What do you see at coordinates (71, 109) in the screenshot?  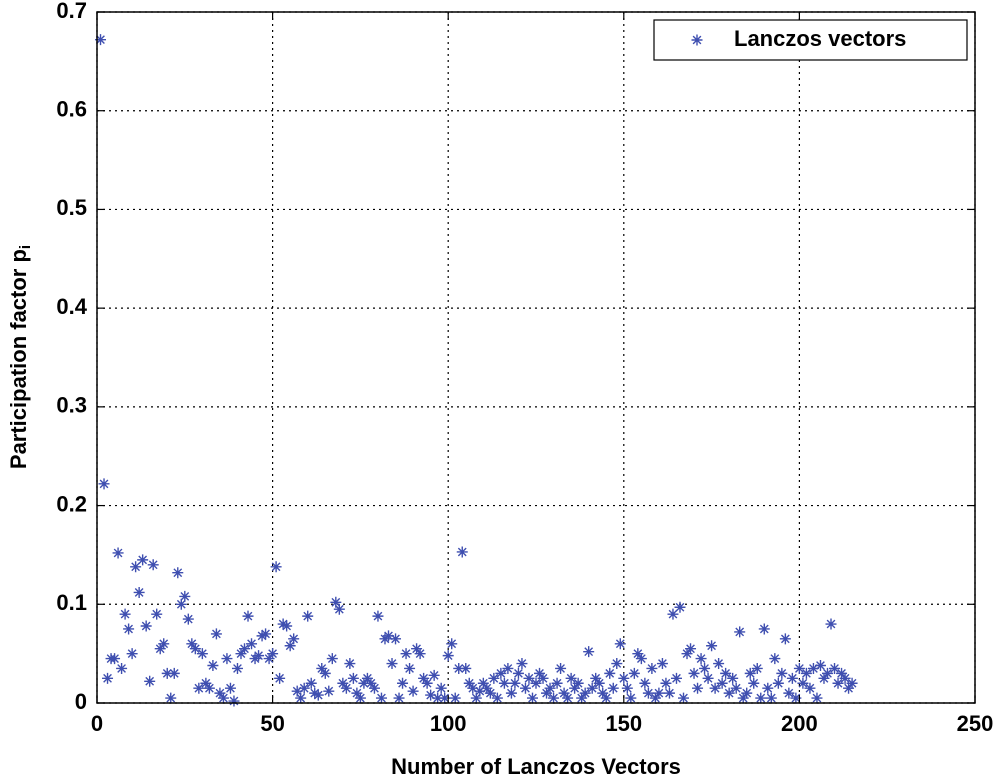 I see `y-tick-label: 0.6` at bounding box center [71, 109].